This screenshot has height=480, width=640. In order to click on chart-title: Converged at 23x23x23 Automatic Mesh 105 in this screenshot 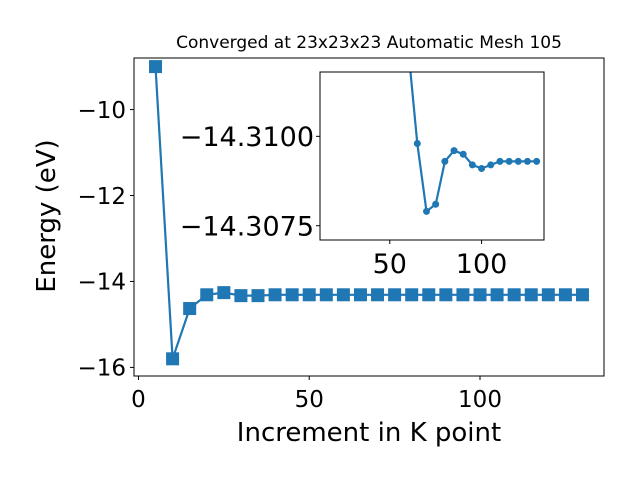, I will do `click(369, 43)`.